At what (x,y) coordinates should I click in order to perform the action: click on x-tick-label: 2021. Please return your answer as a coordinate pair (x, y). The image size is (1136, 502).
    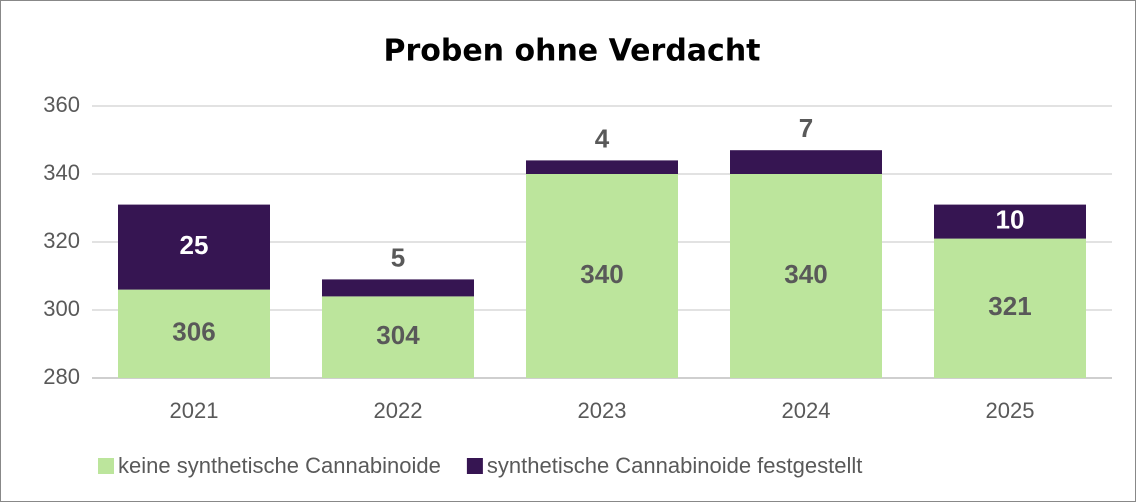
    Looking at the image, I should click on (194, 410).